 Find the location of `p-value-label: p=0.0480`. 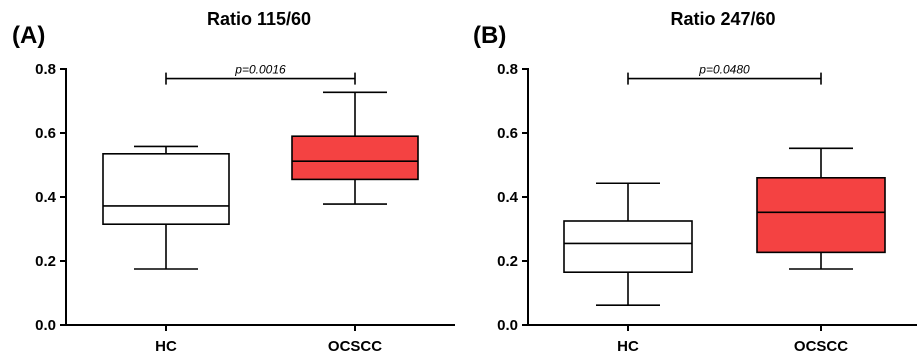

p-value-label: p=0.0480 is located at coordinates (724, 70).